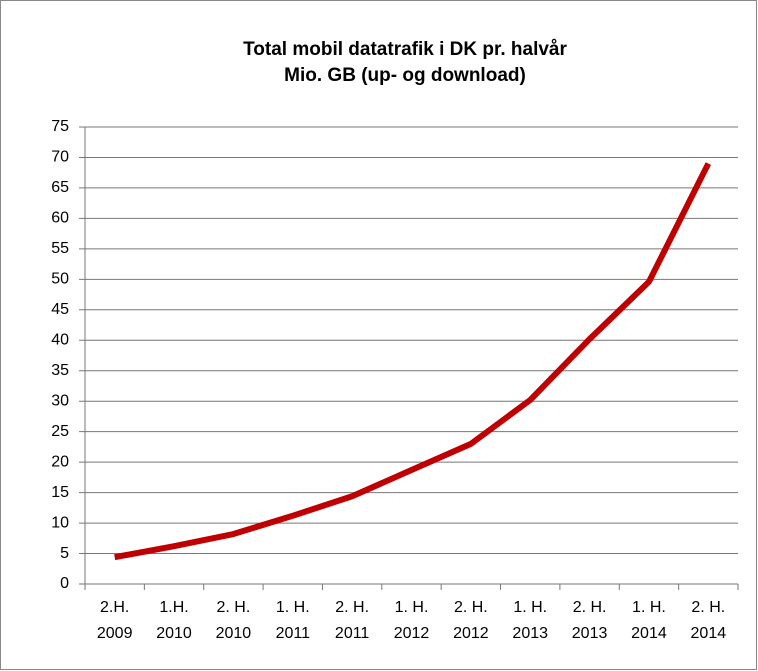 The height and width of the screenshot is (671, 758). I want to click on y-tick-label: 75, so click(60, 126).